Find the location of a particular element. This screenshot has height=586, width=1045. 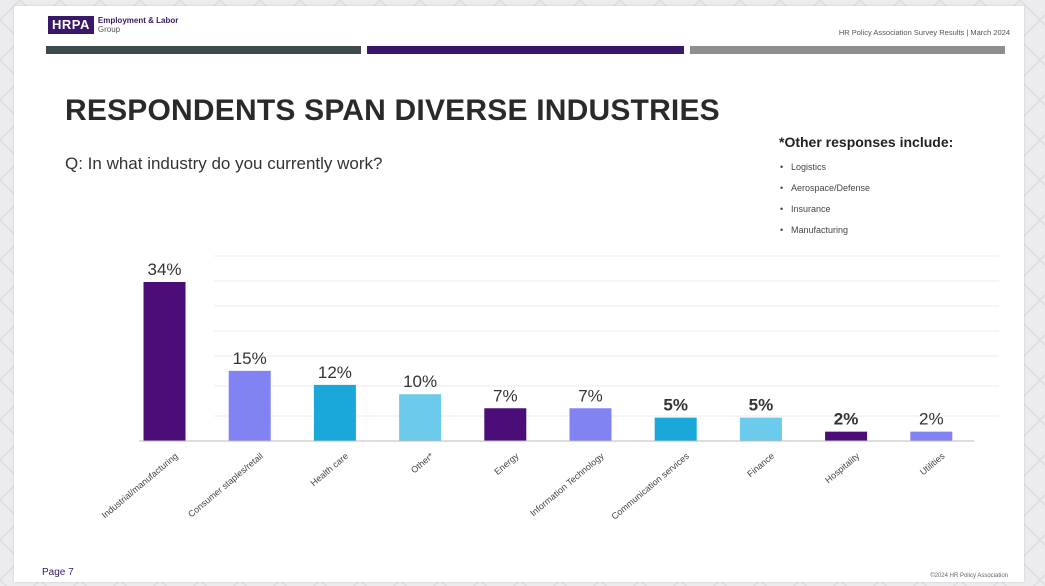

logo-text: Employment & Labor Group is located at coordinates (138, 25).